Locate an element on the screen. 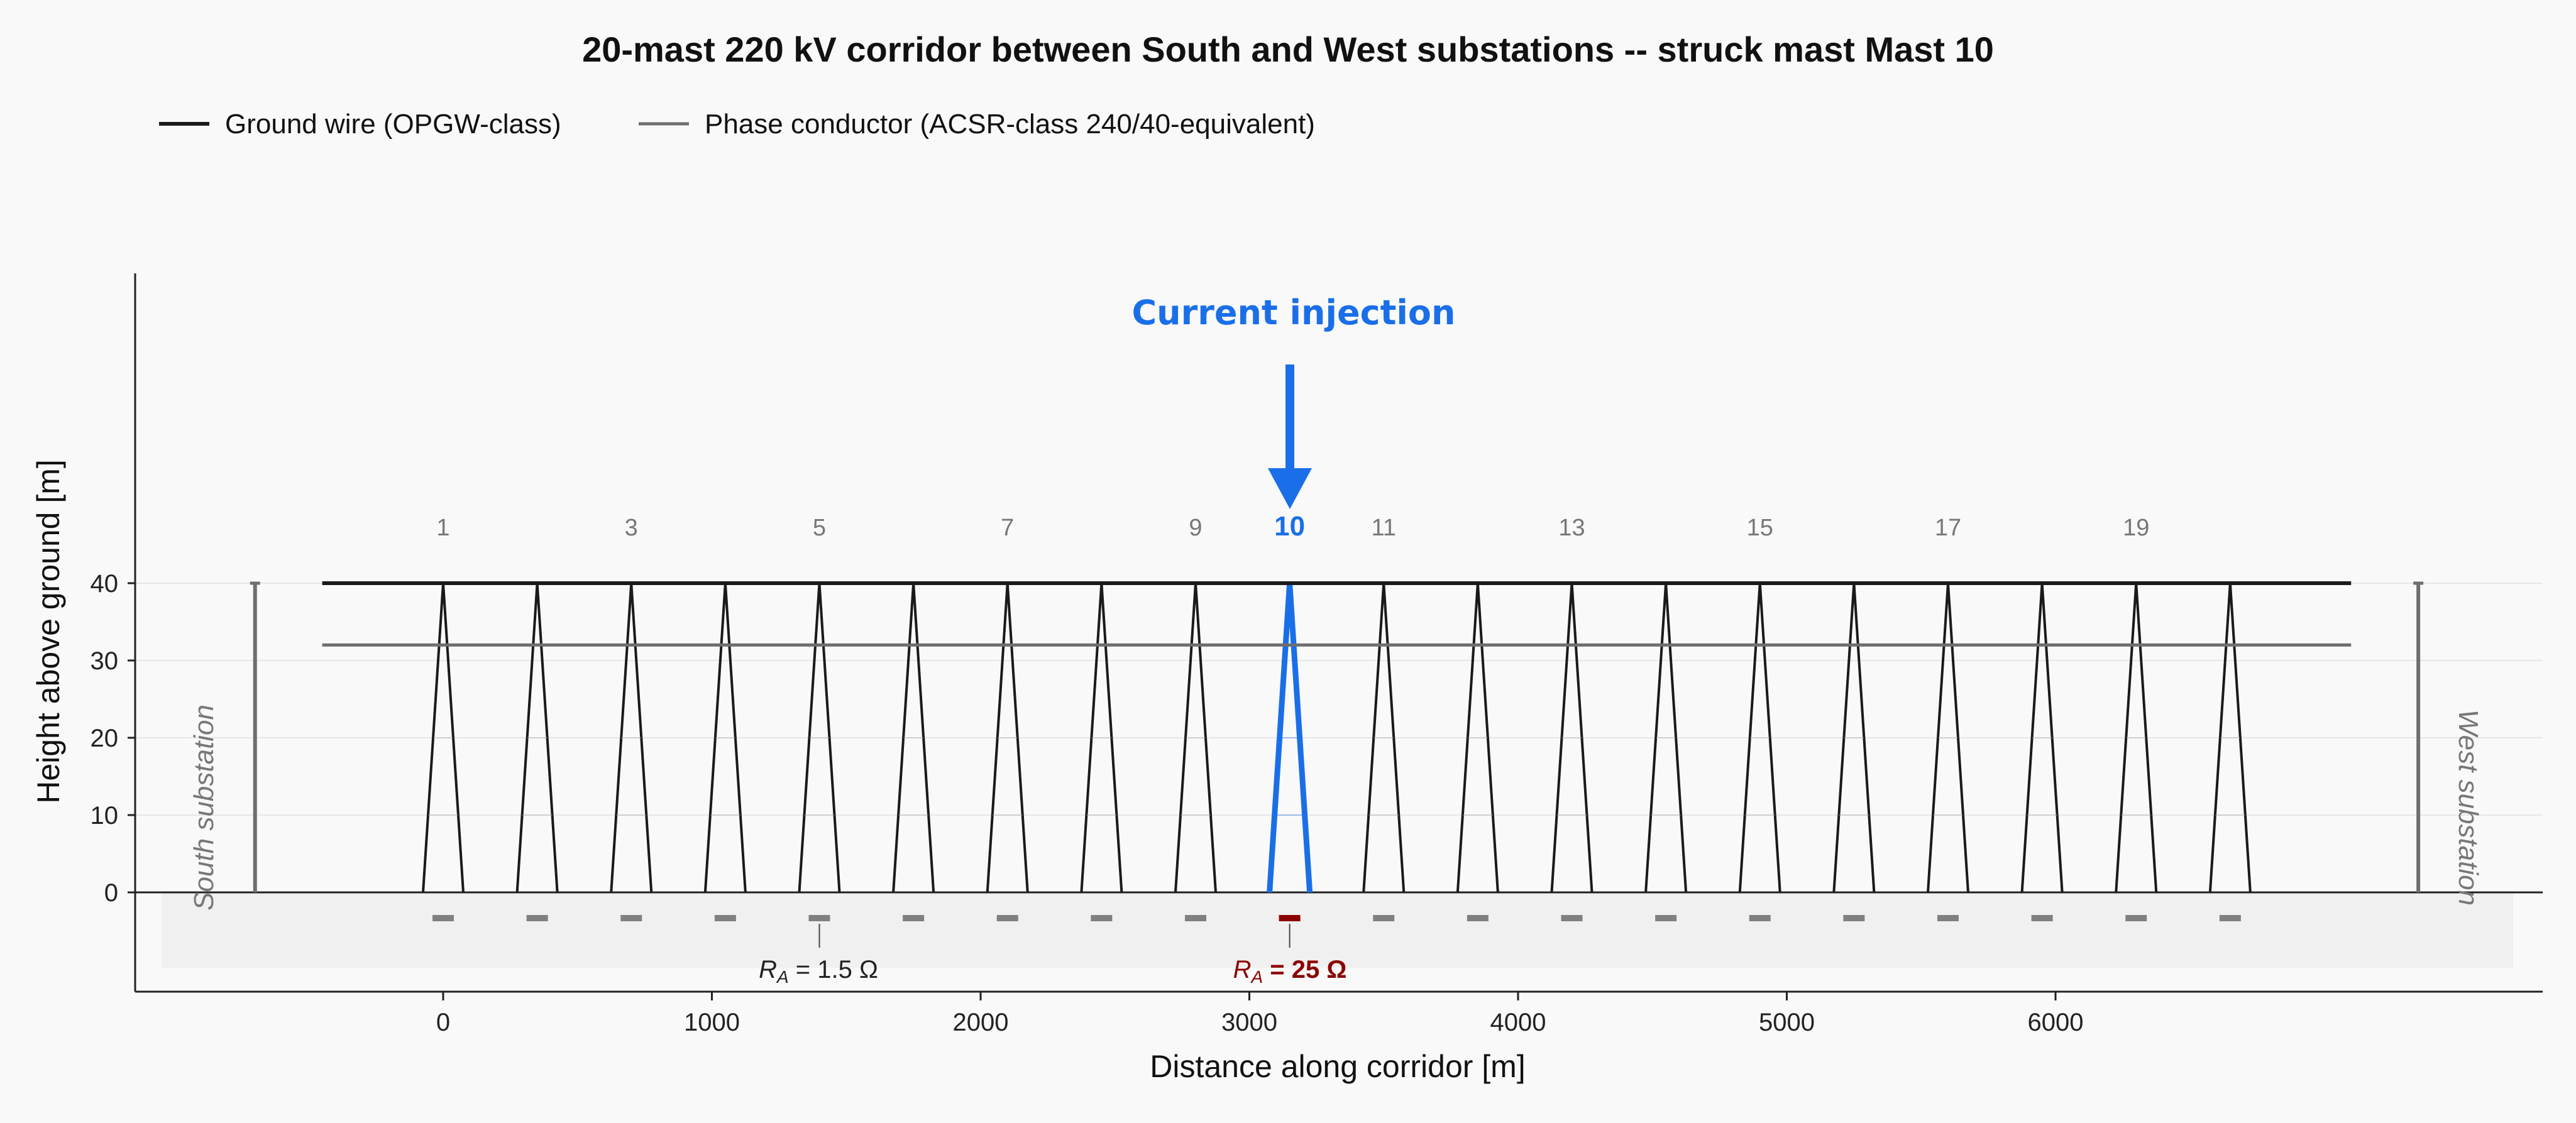 The height and width of the screenshot is (1123, 2576). current-injection-label: Current injection is located at coordinates (1294, 312).